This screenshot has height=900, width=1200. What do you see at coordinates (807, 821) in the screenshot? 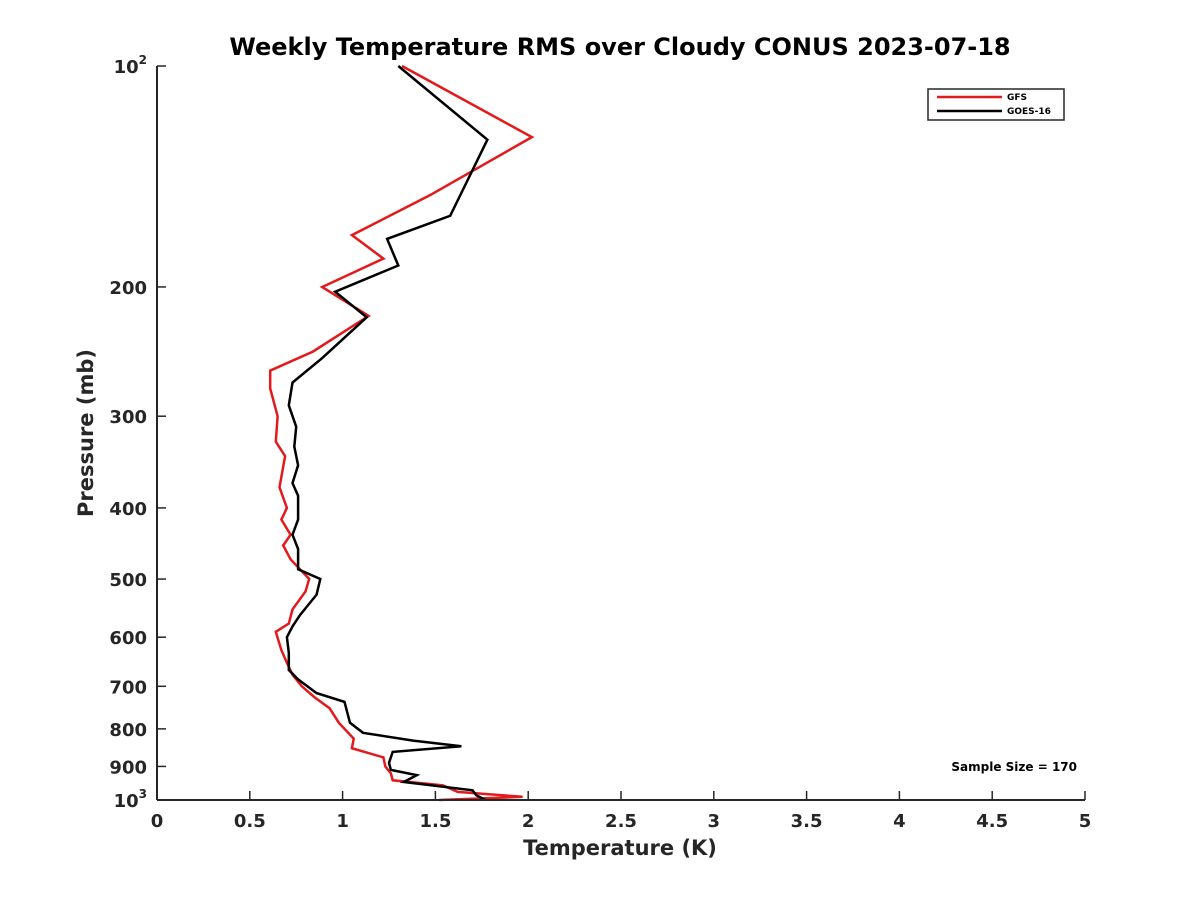
I see `x-tick-label: 3.5` at bounding box center [807, 821].